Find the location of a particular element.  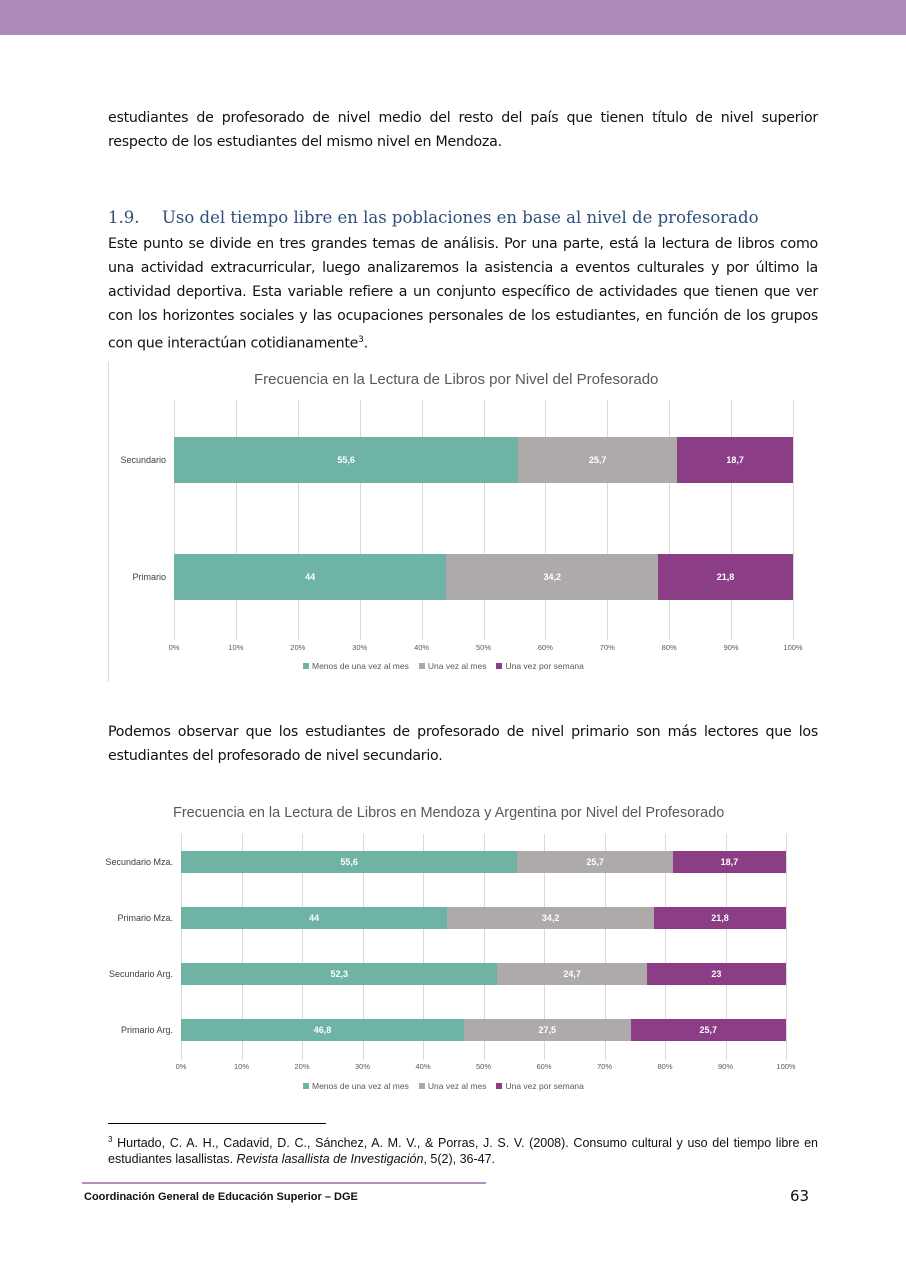

chart1-border is located at coordinates (108, 522).